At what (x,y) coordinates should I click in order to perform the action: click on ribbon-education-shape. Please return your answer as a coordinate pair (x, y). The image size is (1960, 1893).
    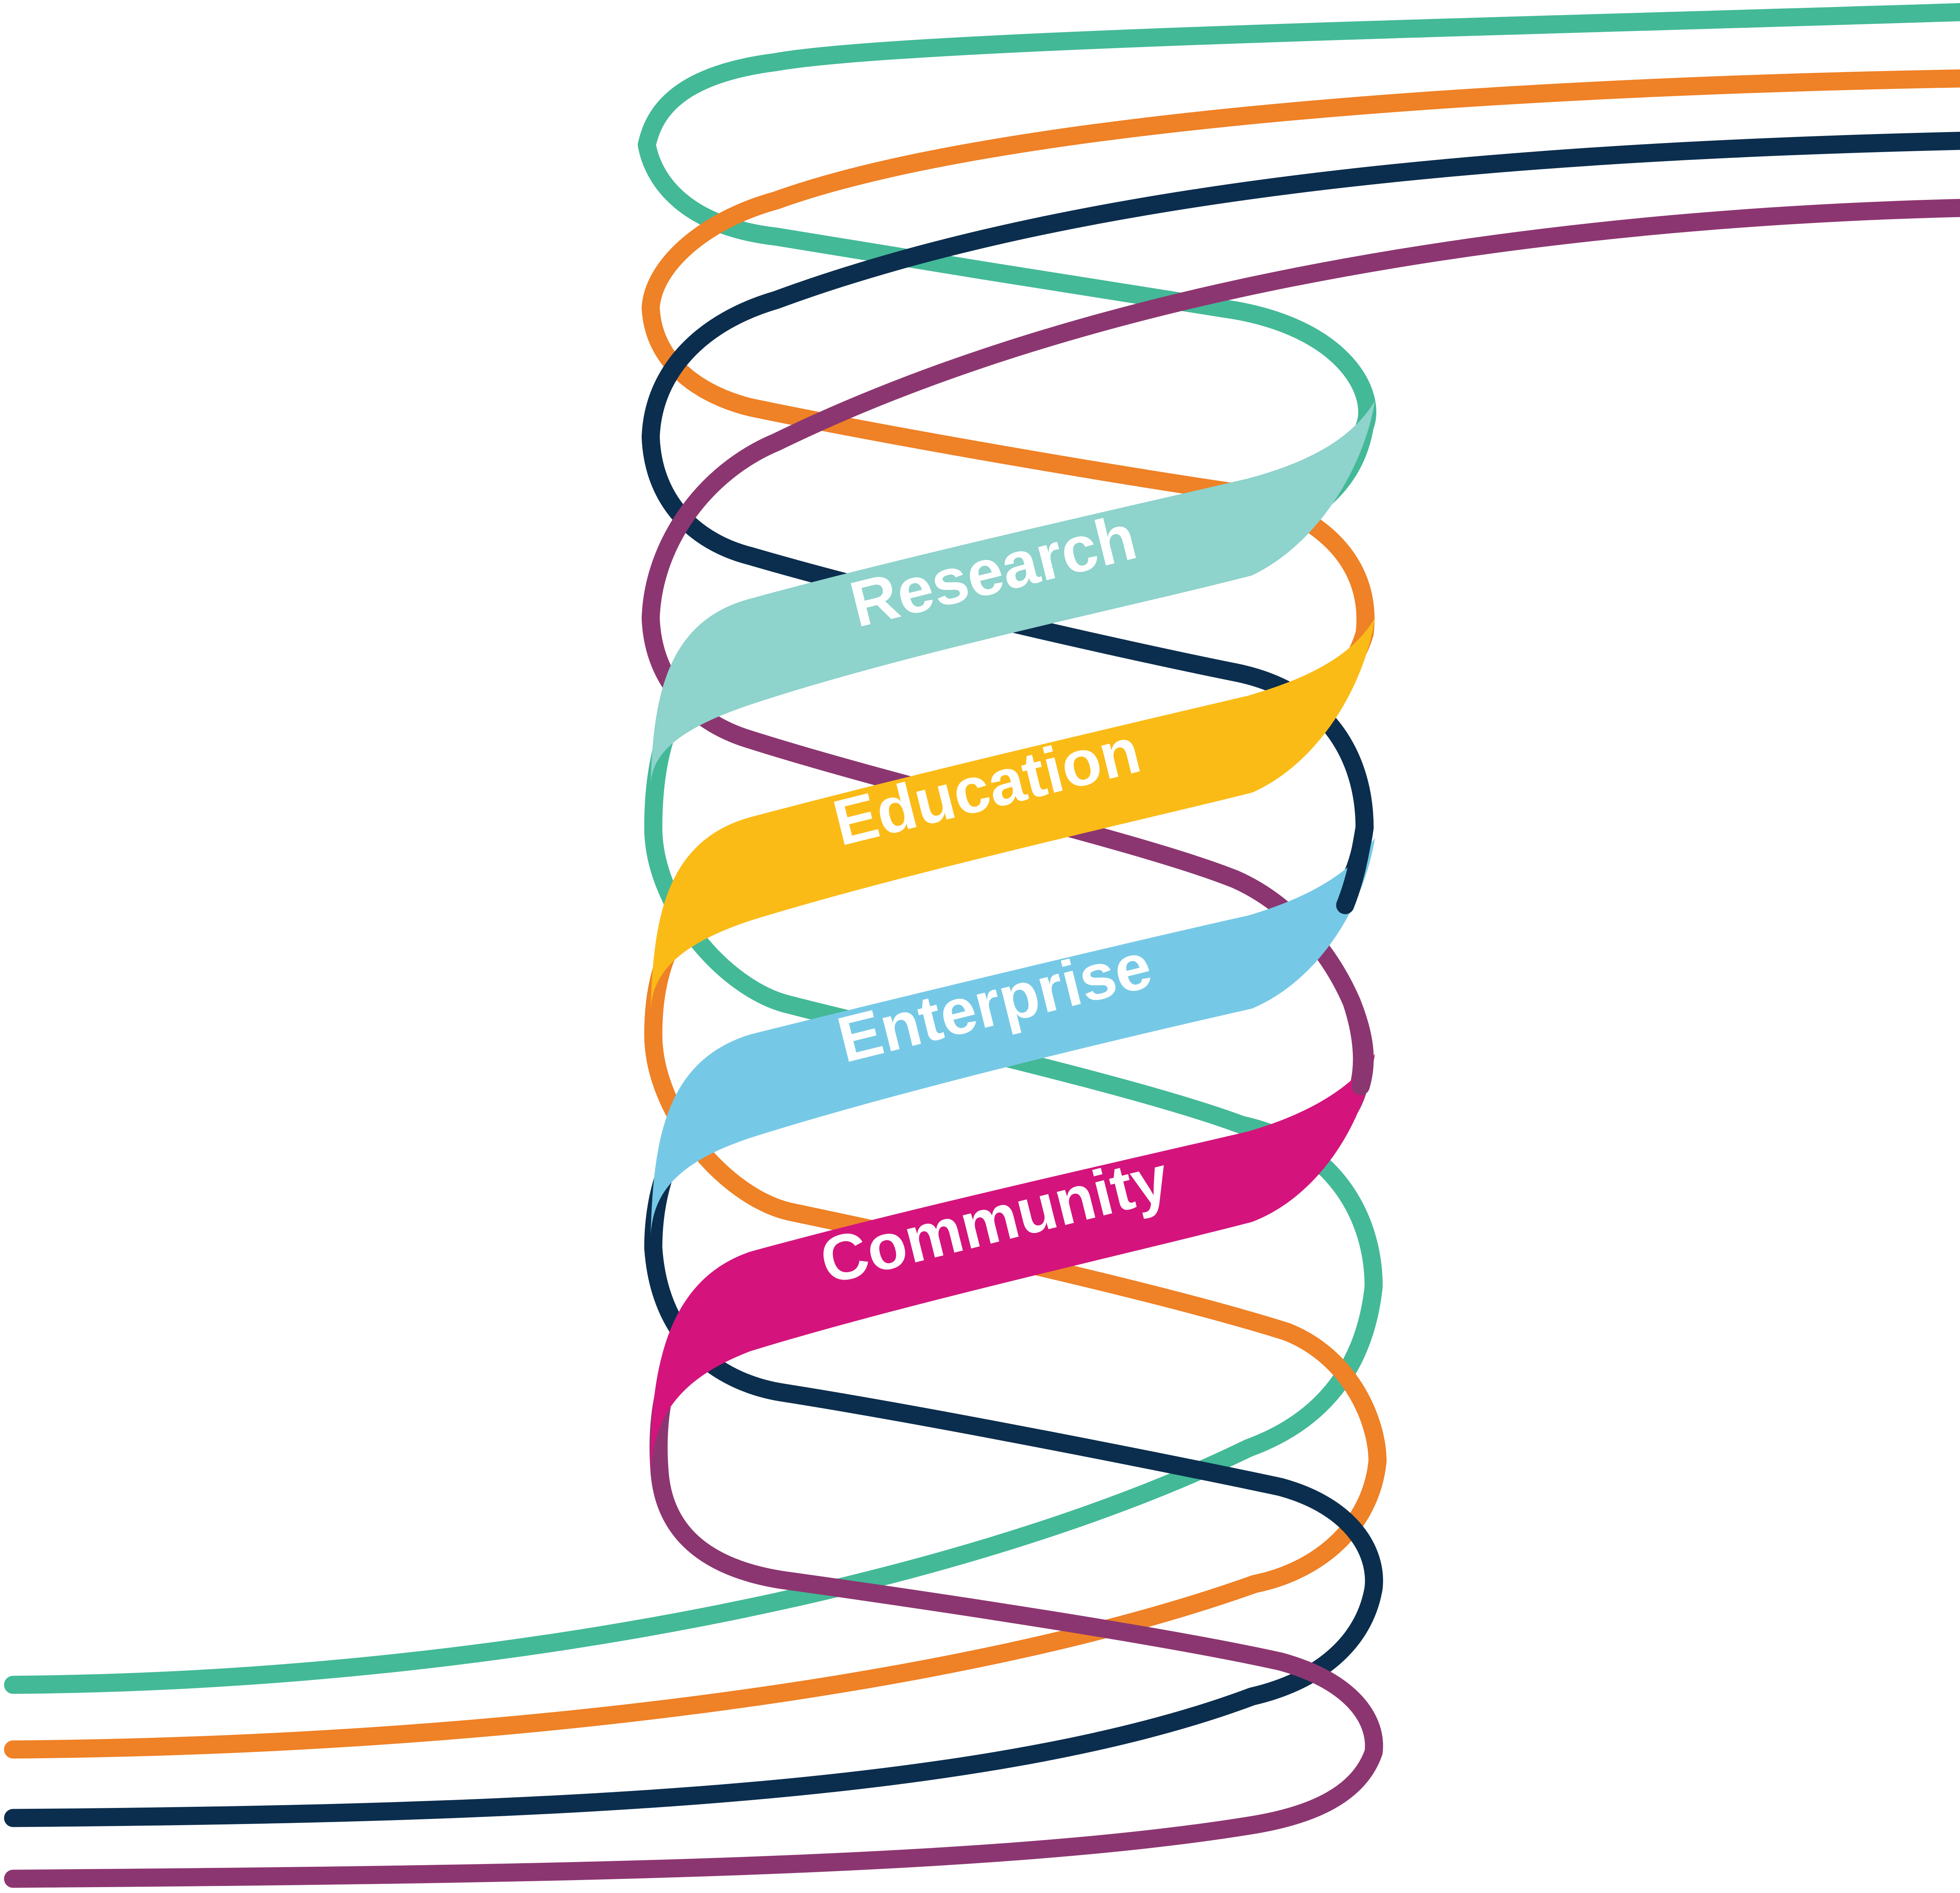
    Looking at the image, I should click on (1012, 813).